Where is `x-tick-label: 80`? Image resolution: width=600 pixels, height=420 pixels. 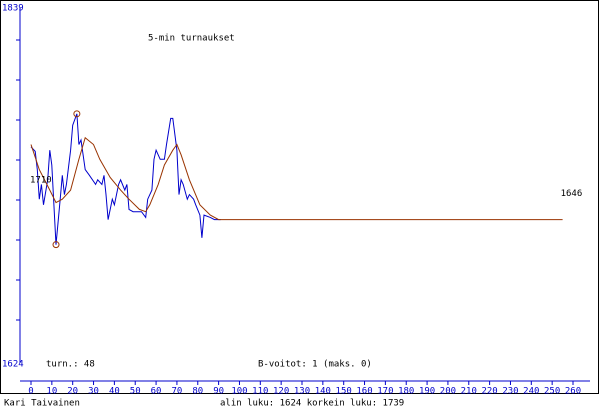
x-tick-label: 80 is located at coordinates (197, 392).